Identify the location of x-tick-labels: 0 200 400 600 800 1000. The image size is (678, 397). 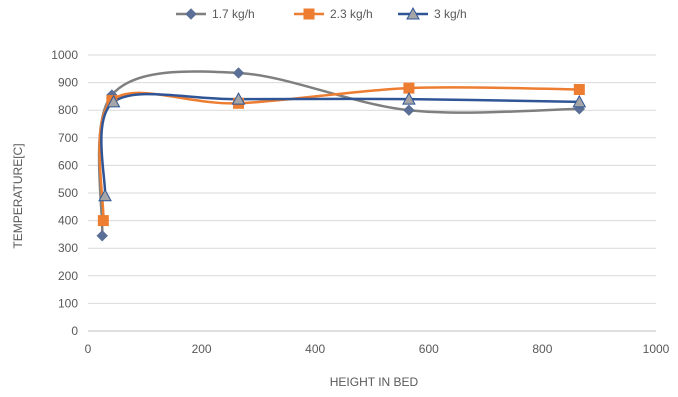
(377, 349).